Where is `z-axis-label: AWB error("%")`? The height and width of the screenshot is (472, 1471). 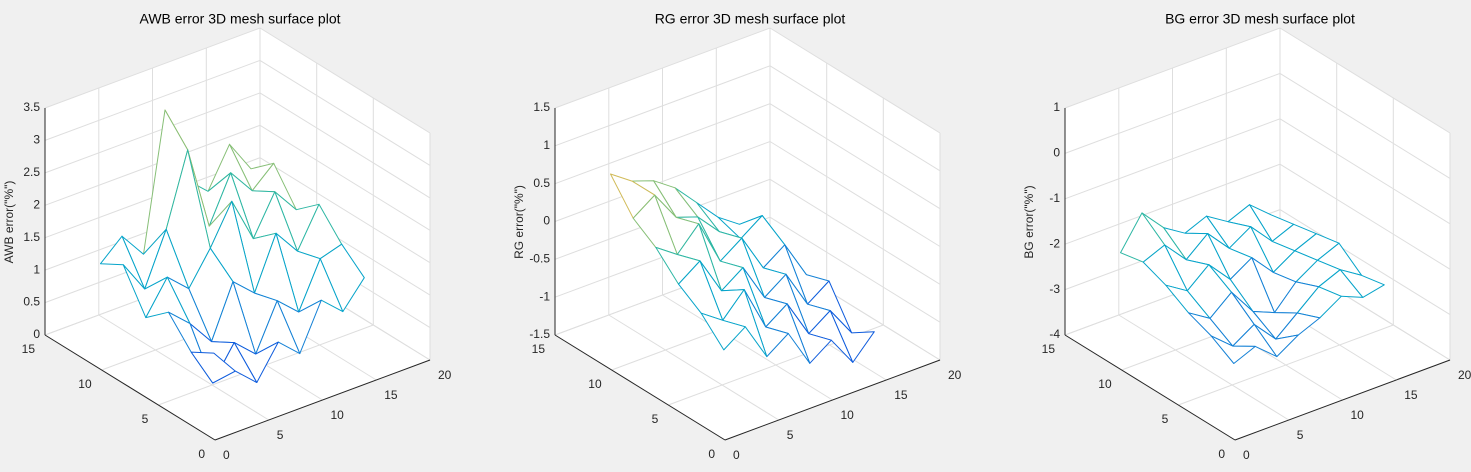 z-axis-label: AWB error("%") is located at coordinates (9, 222).